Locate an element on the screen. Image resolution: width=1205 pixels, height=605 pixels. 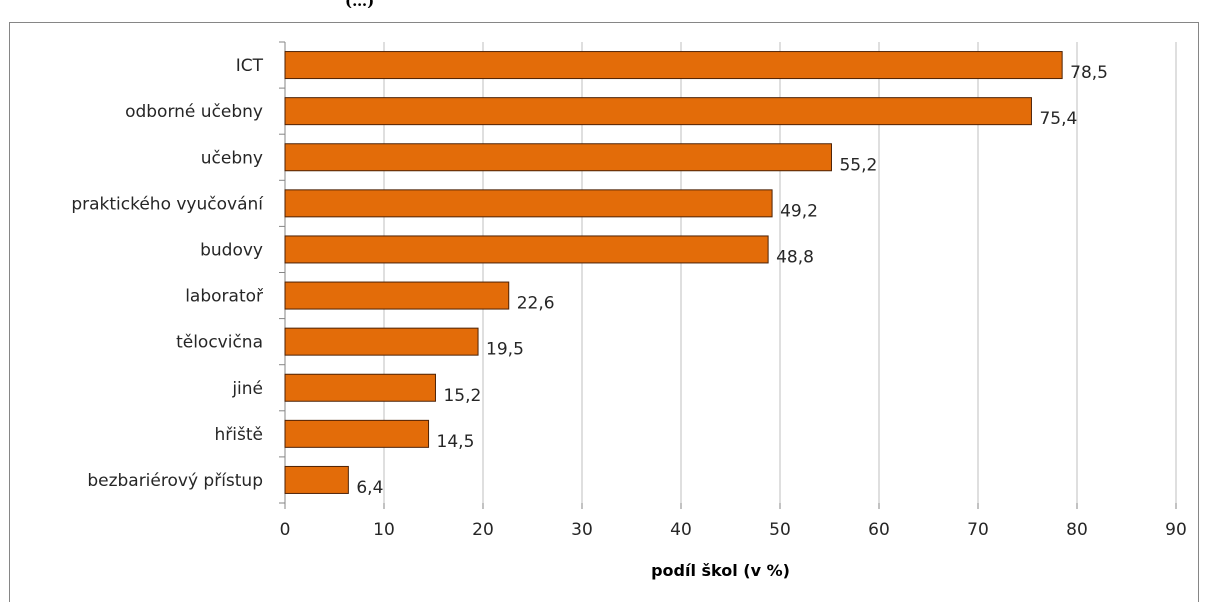
x-tick-label: 50 is located at coordinates (780, 530).